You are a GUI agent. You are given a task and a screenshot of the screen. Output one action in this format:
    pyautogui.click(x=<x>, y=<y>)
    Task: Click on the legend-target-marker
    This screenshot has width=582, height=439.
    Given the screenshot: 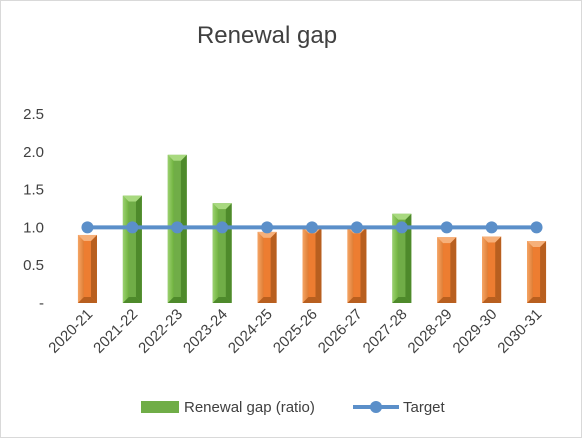 What is the action you would take?
    pyautogui.click(x=376, y=407)
    